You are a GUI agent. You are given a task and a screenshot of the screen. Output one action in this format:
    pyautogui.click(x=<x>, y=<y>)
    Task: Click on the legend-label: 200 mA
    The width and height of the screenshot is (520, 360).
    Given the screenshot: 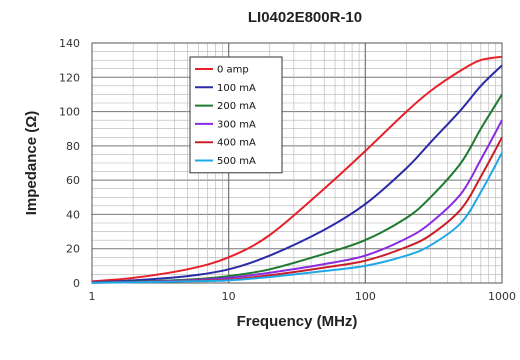 What is the action you would take?
    pyautogui.click(x=236, y=106)
    